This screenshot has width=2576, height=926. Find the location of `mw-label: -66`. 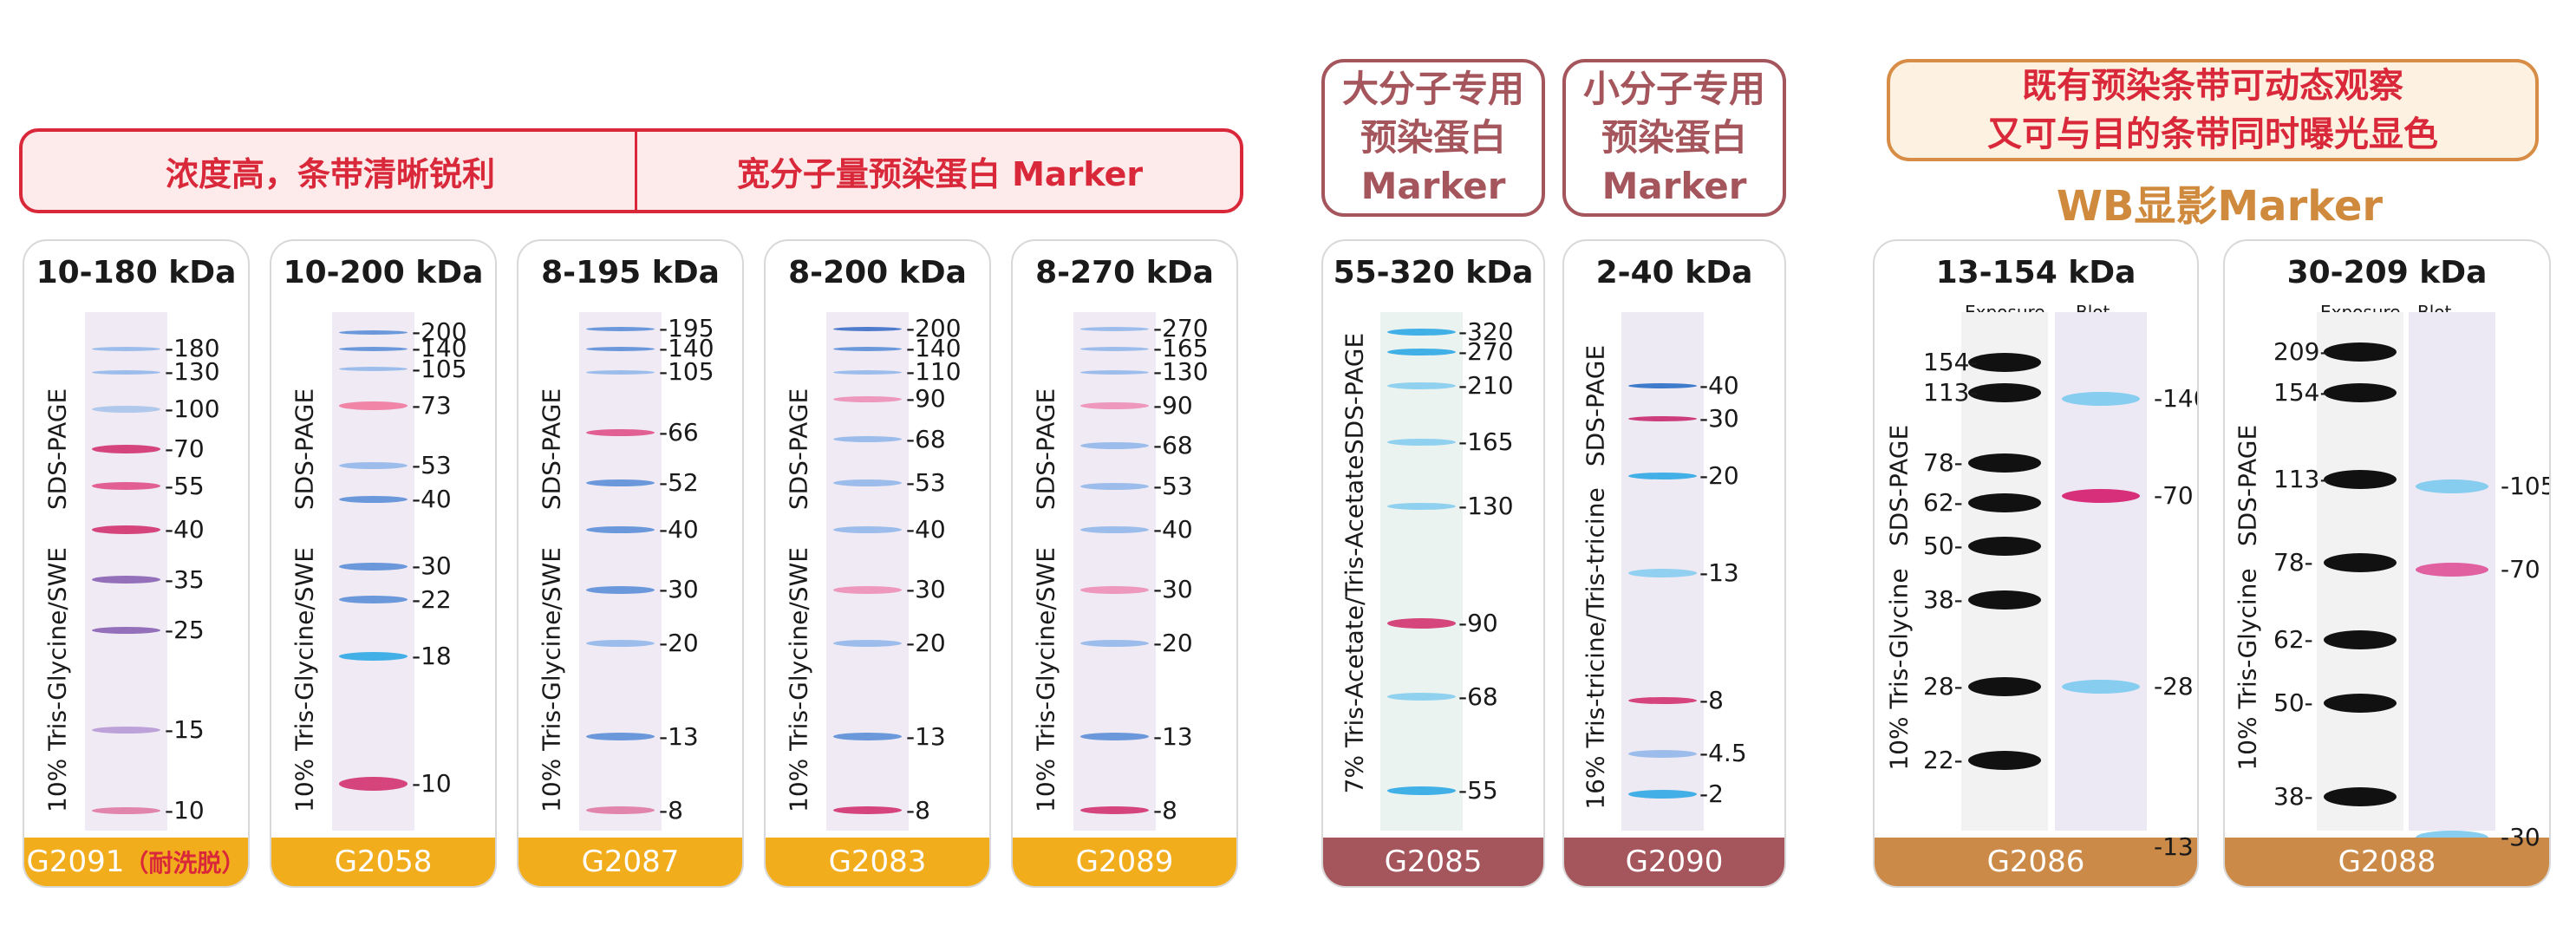

mw-label: -66 is located at coordinates (679, 432).